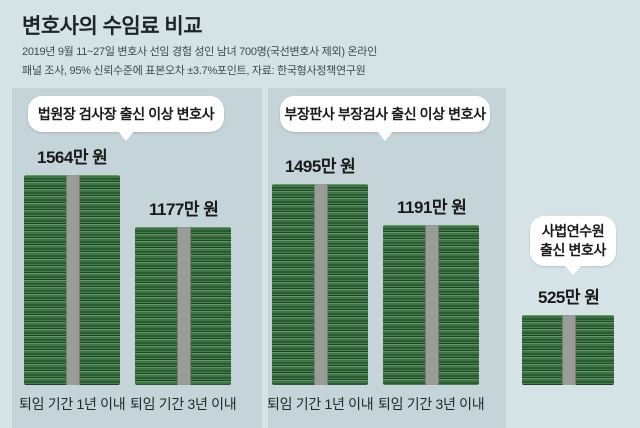  Describe the element at coordinates (183, 404) in the screenshot. I see `x-axis-label-2: 퇴임 기간 3년 이내` at that location.